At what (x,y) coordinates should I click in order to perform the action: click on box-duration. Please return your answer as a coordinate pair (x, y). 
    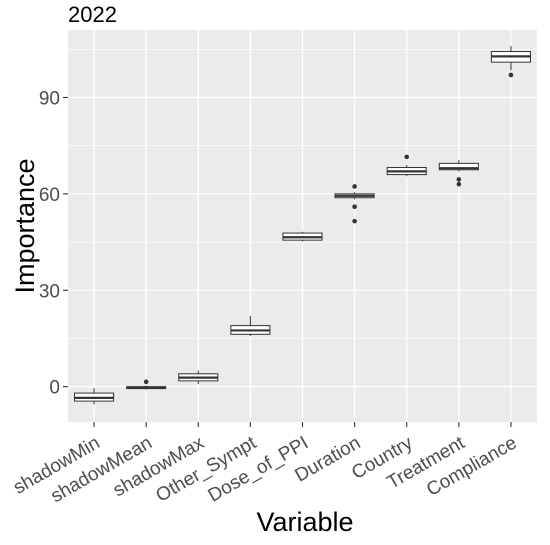
    Looking at the image, I should click on (354, 204).